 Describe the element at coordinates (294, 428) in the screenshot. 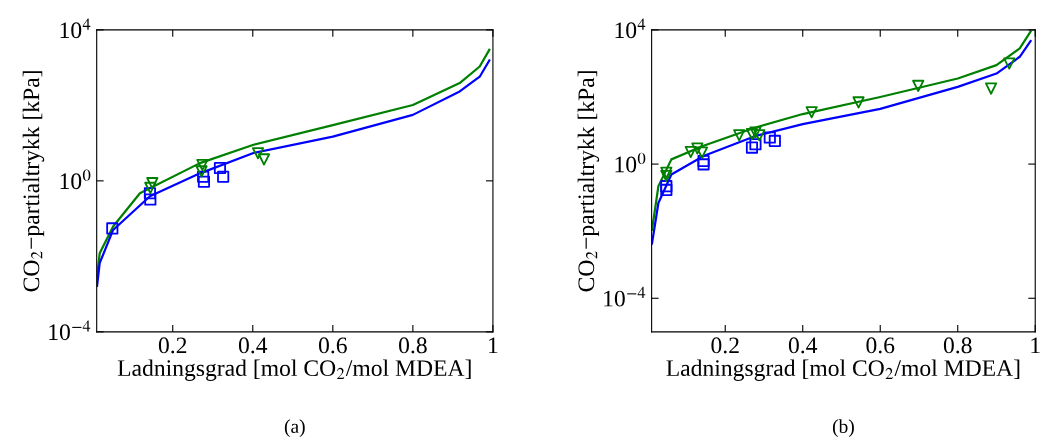

I see `text: (a)` at that location.